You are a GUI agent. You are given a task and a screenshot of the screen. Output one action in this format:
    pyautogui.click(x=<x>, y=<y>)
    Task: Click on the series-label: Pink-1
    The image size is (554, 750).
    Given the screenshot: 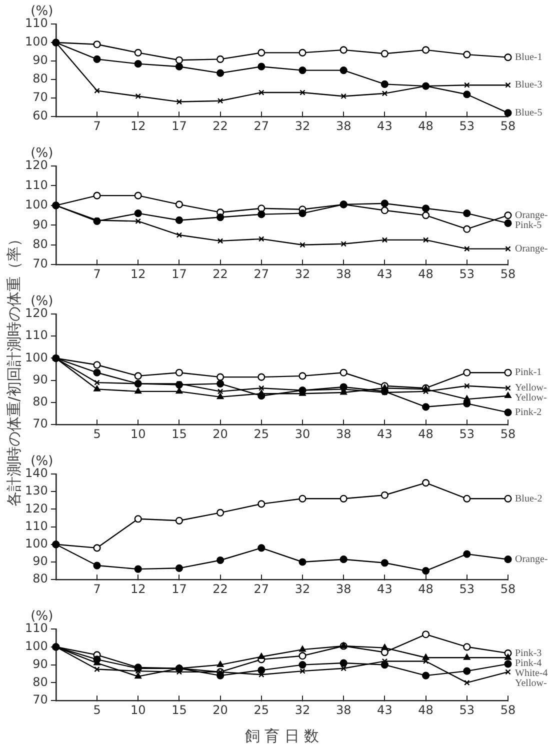 What is the action you would take?
    pyautogui.click(x=528, y=372)
    